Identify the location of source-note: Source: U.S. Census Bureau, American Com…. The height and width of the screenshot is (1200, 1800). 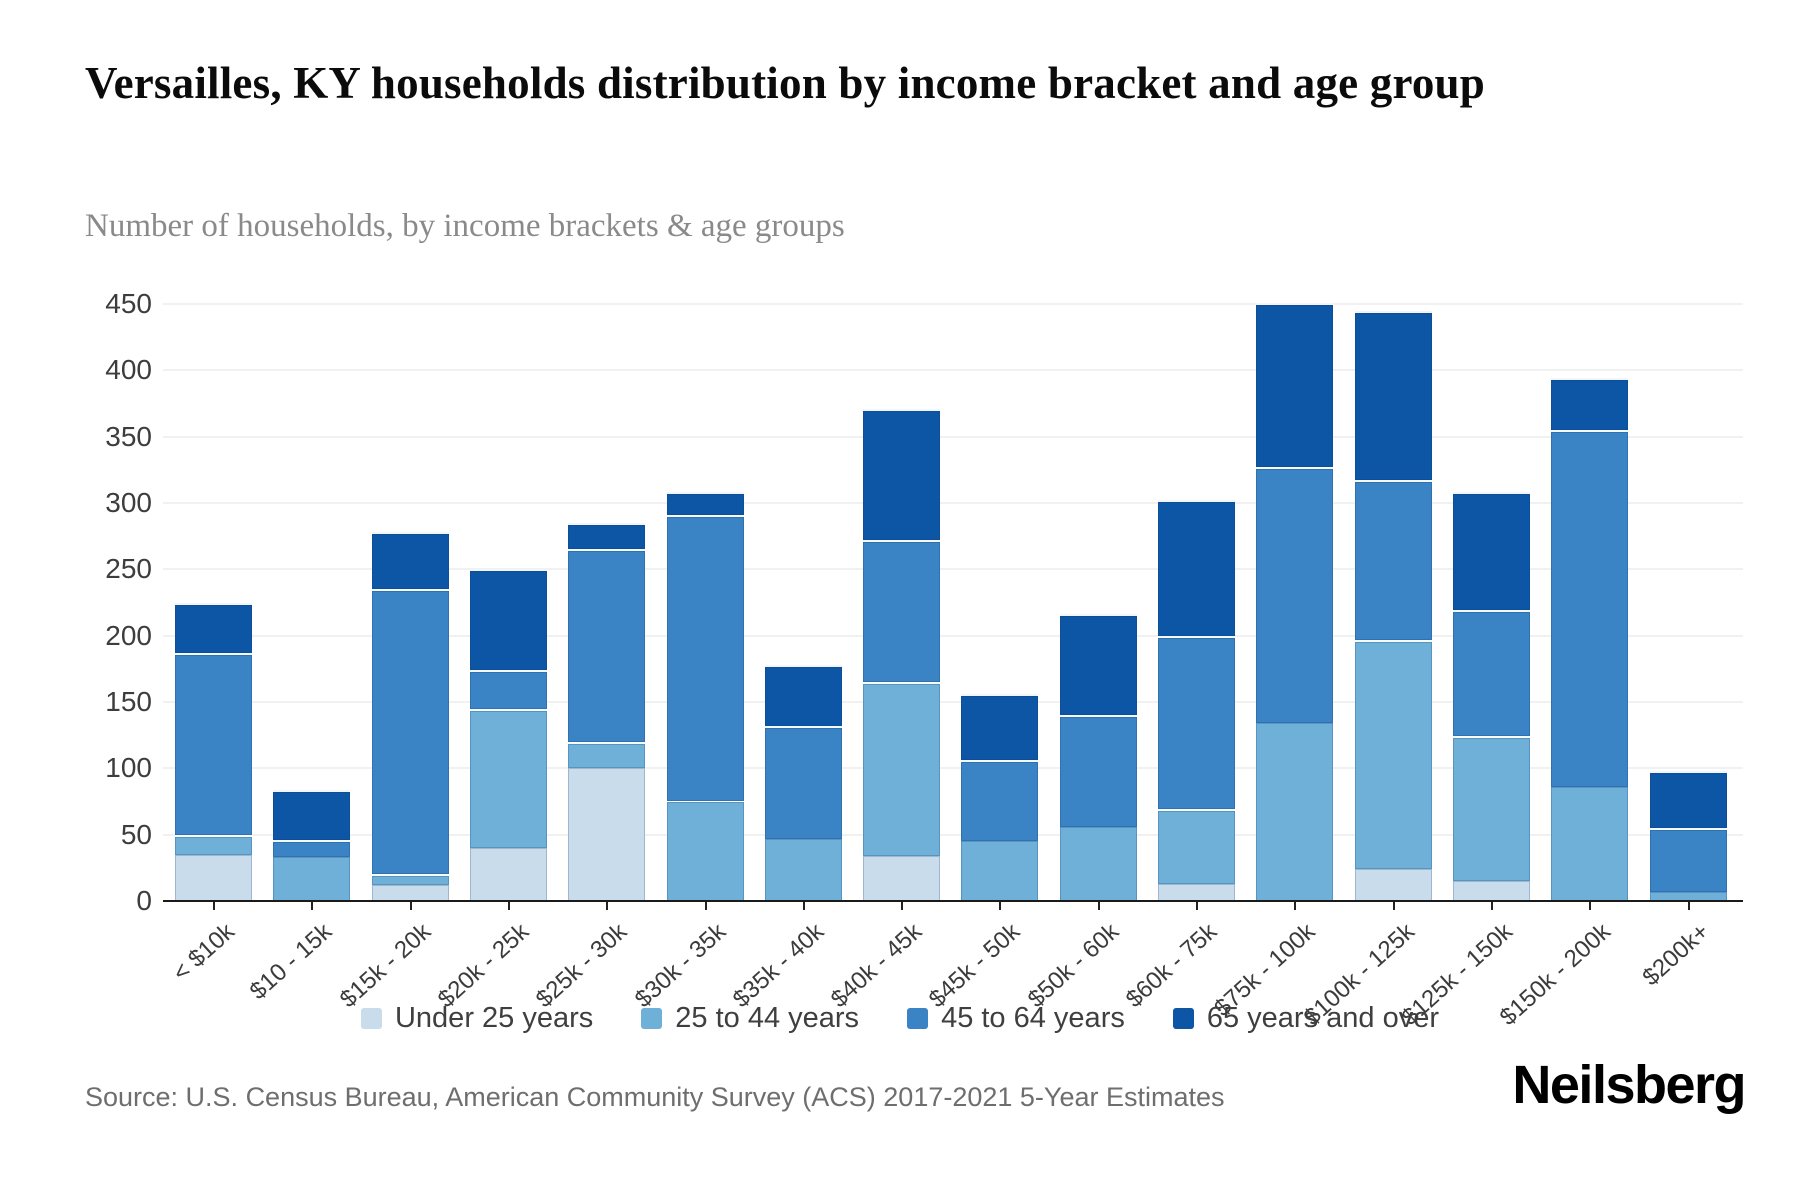
(655, 1097).